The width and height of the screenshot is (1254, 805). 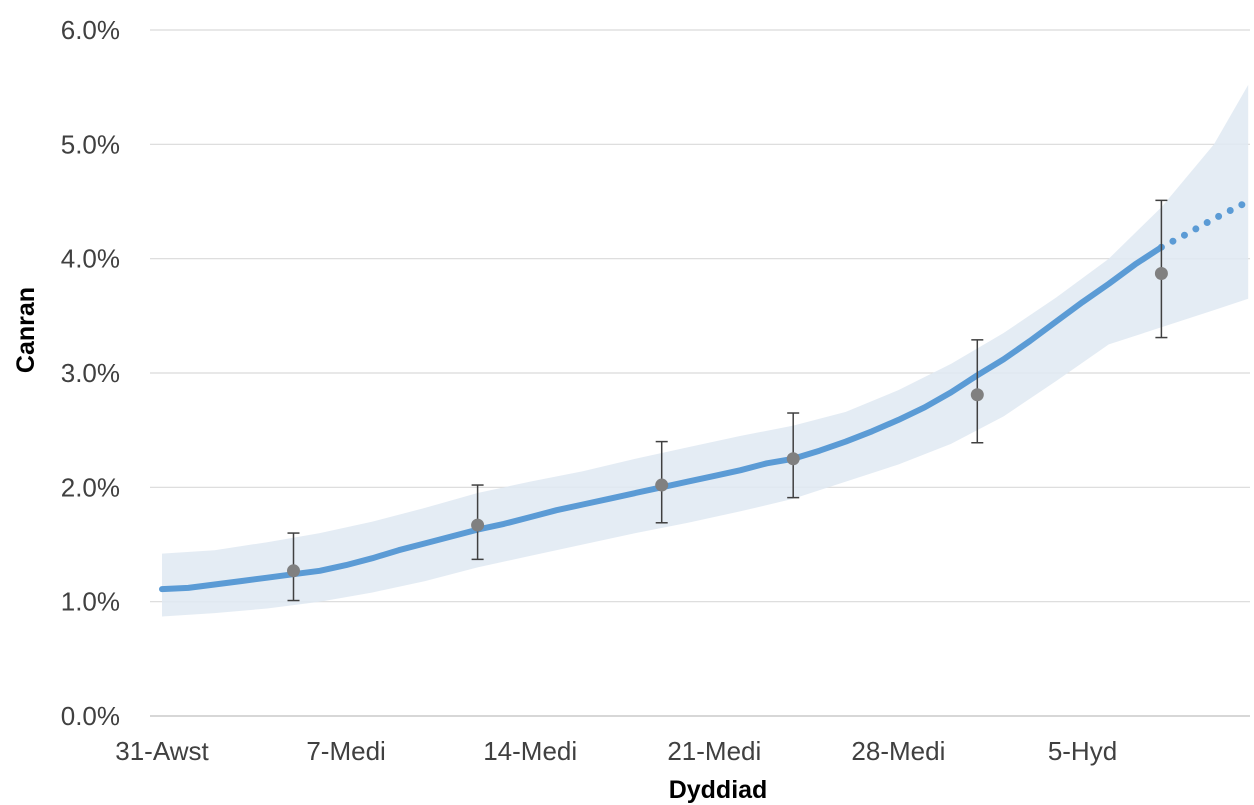 I want to click on x-tick-label: 5-Hyd, so click(x=1082, y=751).